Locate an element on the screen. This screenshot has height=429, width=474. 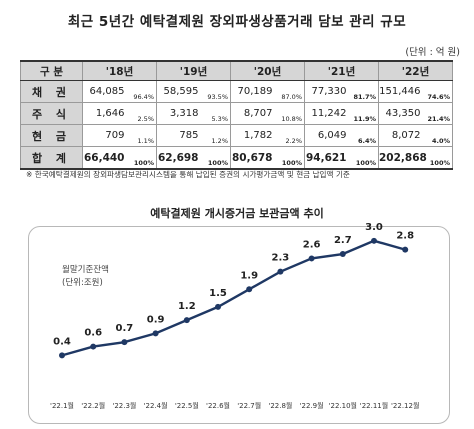
cell-value: 202,868 is located at coordinates (402, 158).